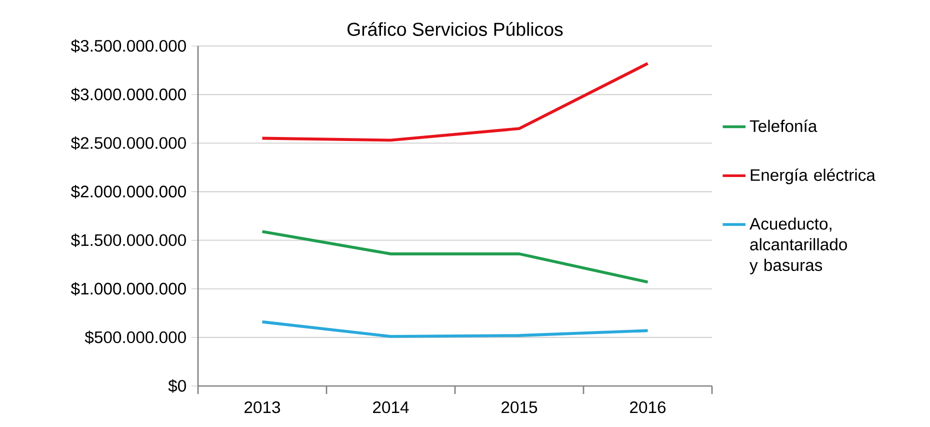 This screenshot has height=427, width=930. What do you see at coordinates (391, 407) in the screenshot?
I see `x-tick-label: 2014` at bounding box center [391, 407].